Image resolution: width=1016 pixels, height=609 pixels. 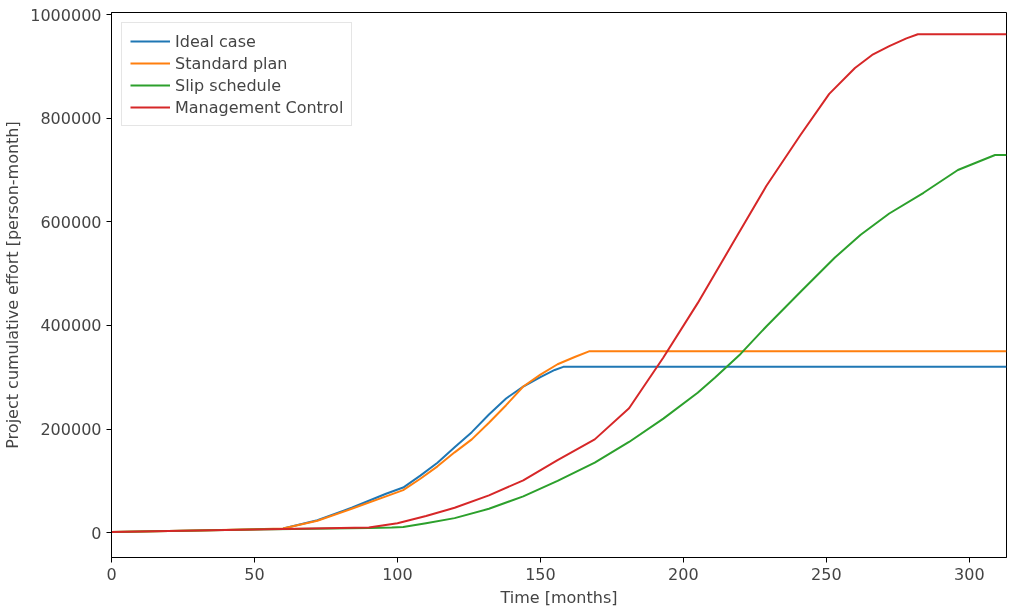 What do you see at coordinates (71, 222) in the screenshot?
I see `y-tick-label: 600000` at bounding box center [71, 222].